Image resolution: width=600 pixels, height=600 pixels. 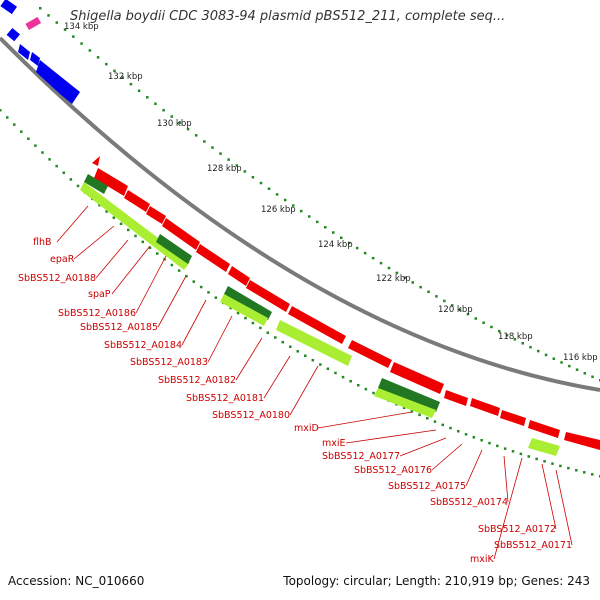 What do you see at coordinates (482, 559) in the screenshot?
I see `gene-label: mxiK` at bounding box center [482, 559].